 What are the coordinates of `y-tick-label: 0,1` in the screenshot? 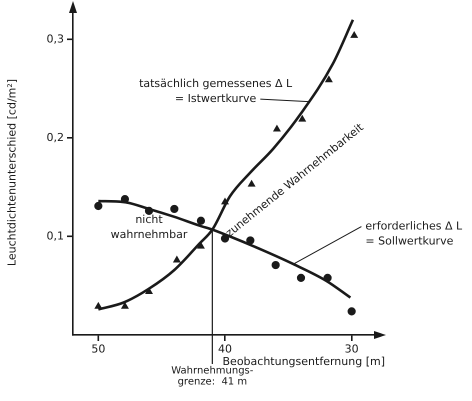 It's located at (55, 235).